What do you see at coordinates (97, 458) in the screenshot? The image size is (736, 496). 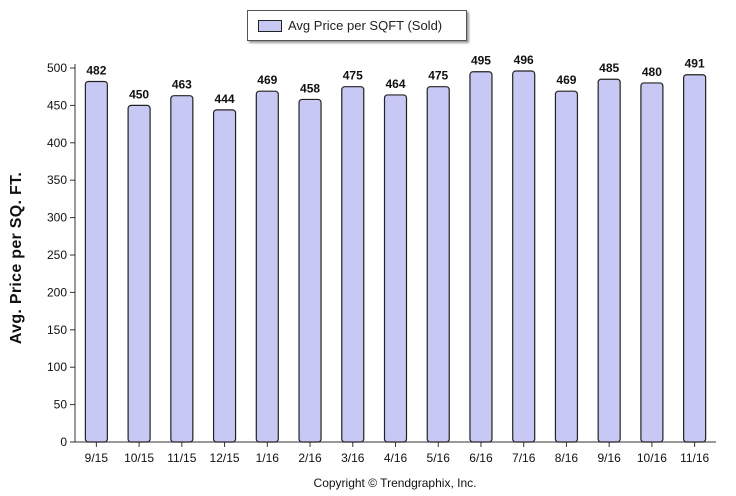 I see `x-tick-label: 9/15` at bounding box center [97, 458].